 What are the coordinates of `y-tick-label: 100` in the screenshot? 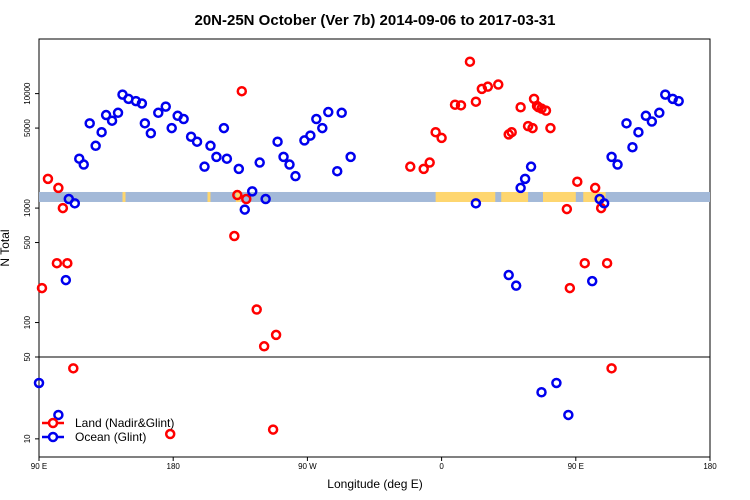 It's located at (27, 322).